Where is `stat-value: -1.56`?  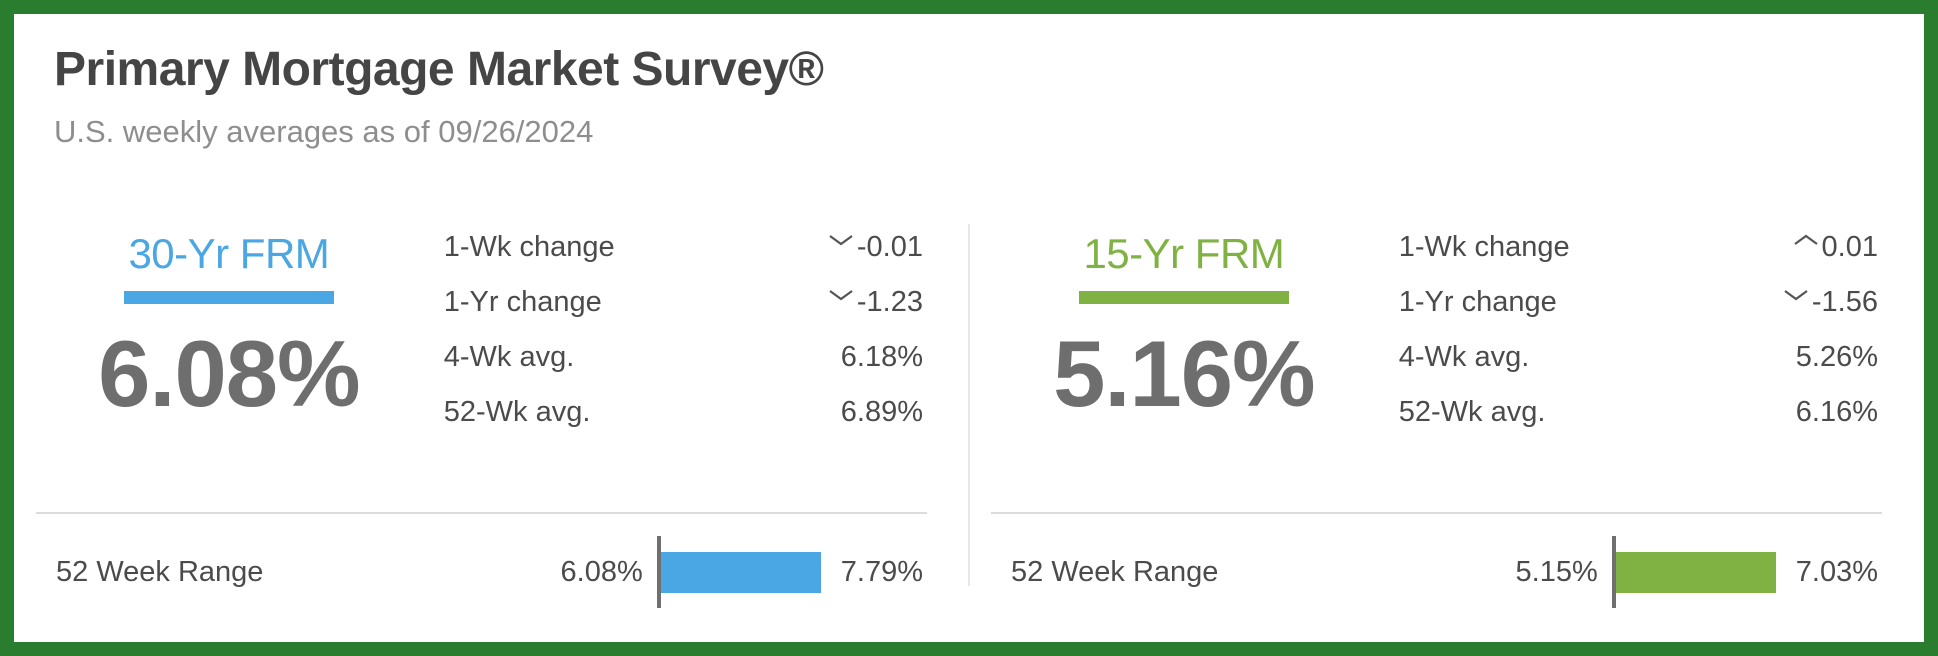 stat-value: -1.56 is located at coordinates (1830, 302).